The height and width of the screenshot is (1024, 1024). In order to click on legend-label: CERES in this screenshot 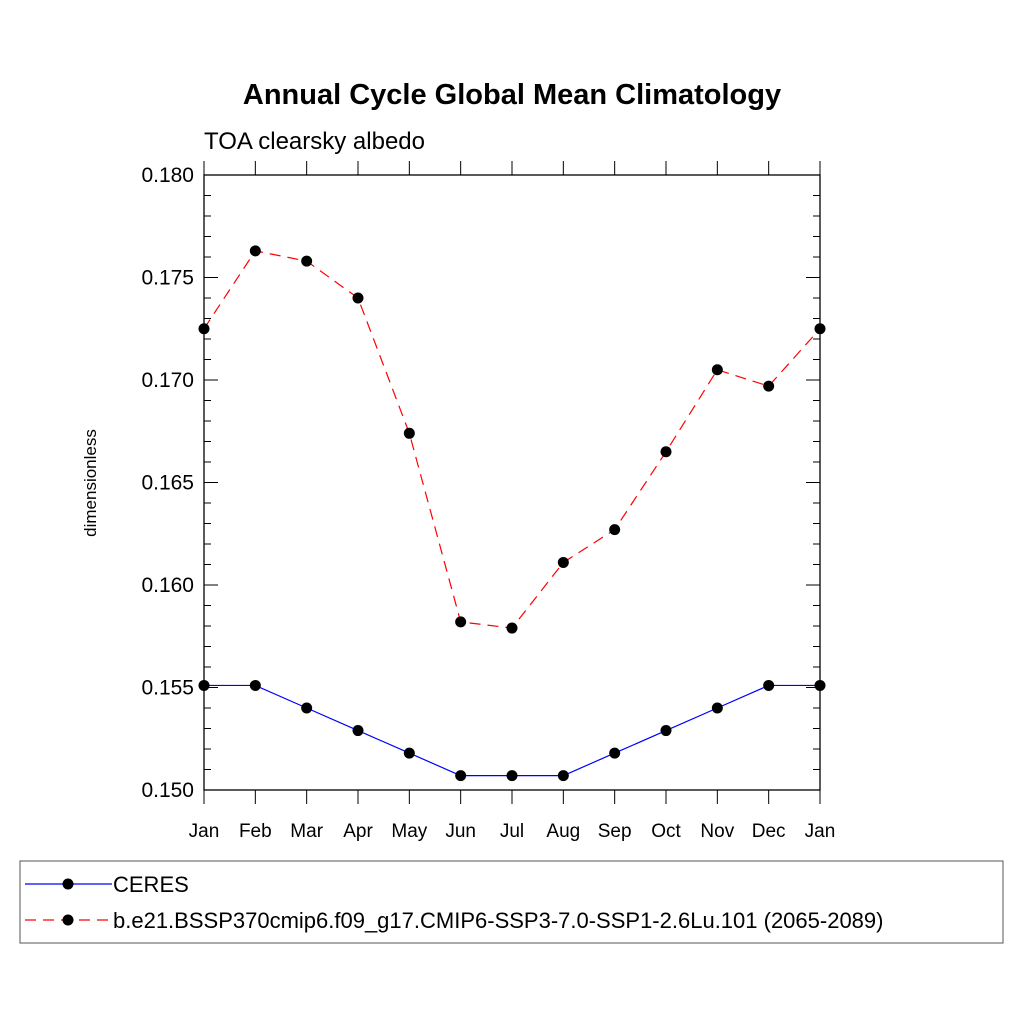, I will do `click(151, 884)`.